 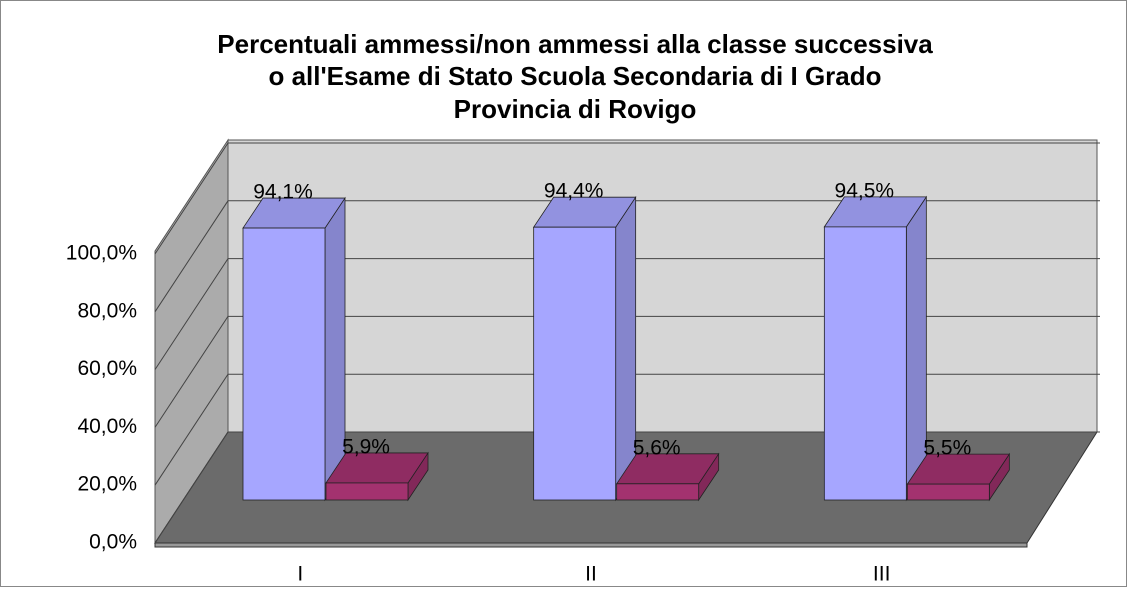 What do you see at coordinates (283, 192) in the screenshot?
I see `data-label: 94,1%` at bounding box center [283, 192].